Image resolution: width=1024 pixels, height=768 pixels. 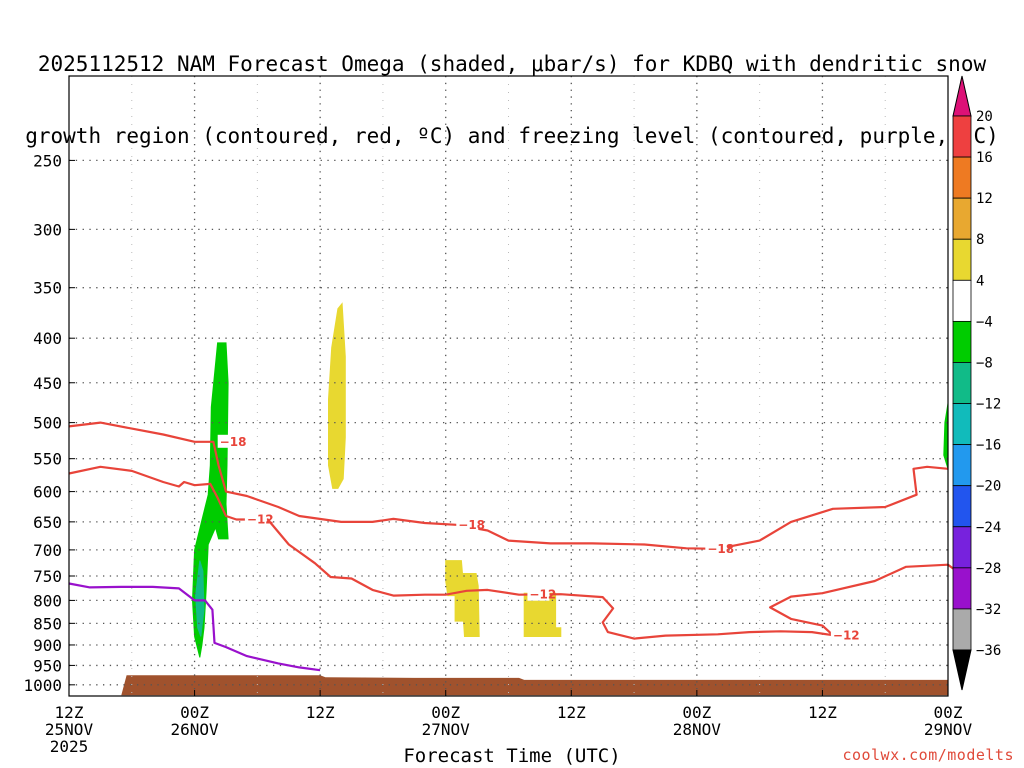 What do you see at coordinates (962, 670) in the screenshot?
I see `colorbar-bottom-arrow` at bounding box center [962, 670].